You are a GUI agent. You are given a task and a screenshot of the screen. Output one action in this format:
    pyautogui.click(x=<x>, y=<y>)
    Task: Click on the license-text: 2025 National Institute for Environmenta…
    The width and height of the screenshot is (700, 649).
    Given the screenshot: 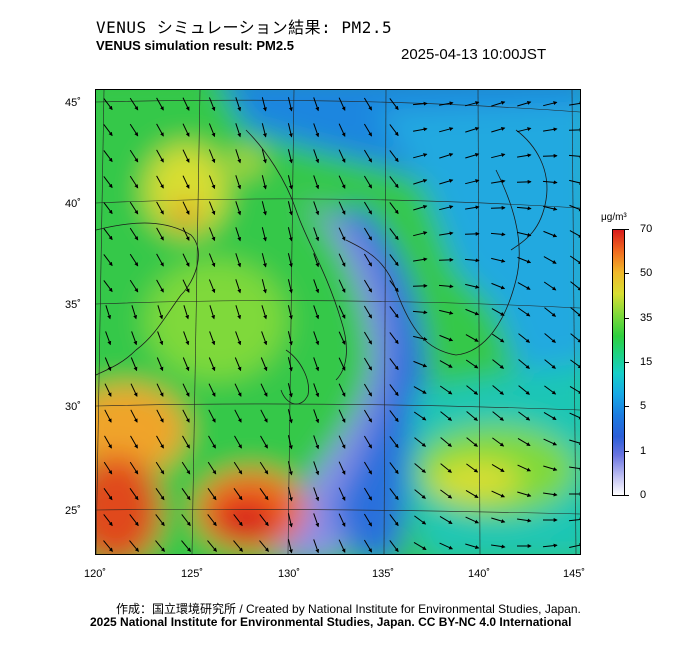 What is the action you would take?
    pyautogui.click(x=331, y=622)
    